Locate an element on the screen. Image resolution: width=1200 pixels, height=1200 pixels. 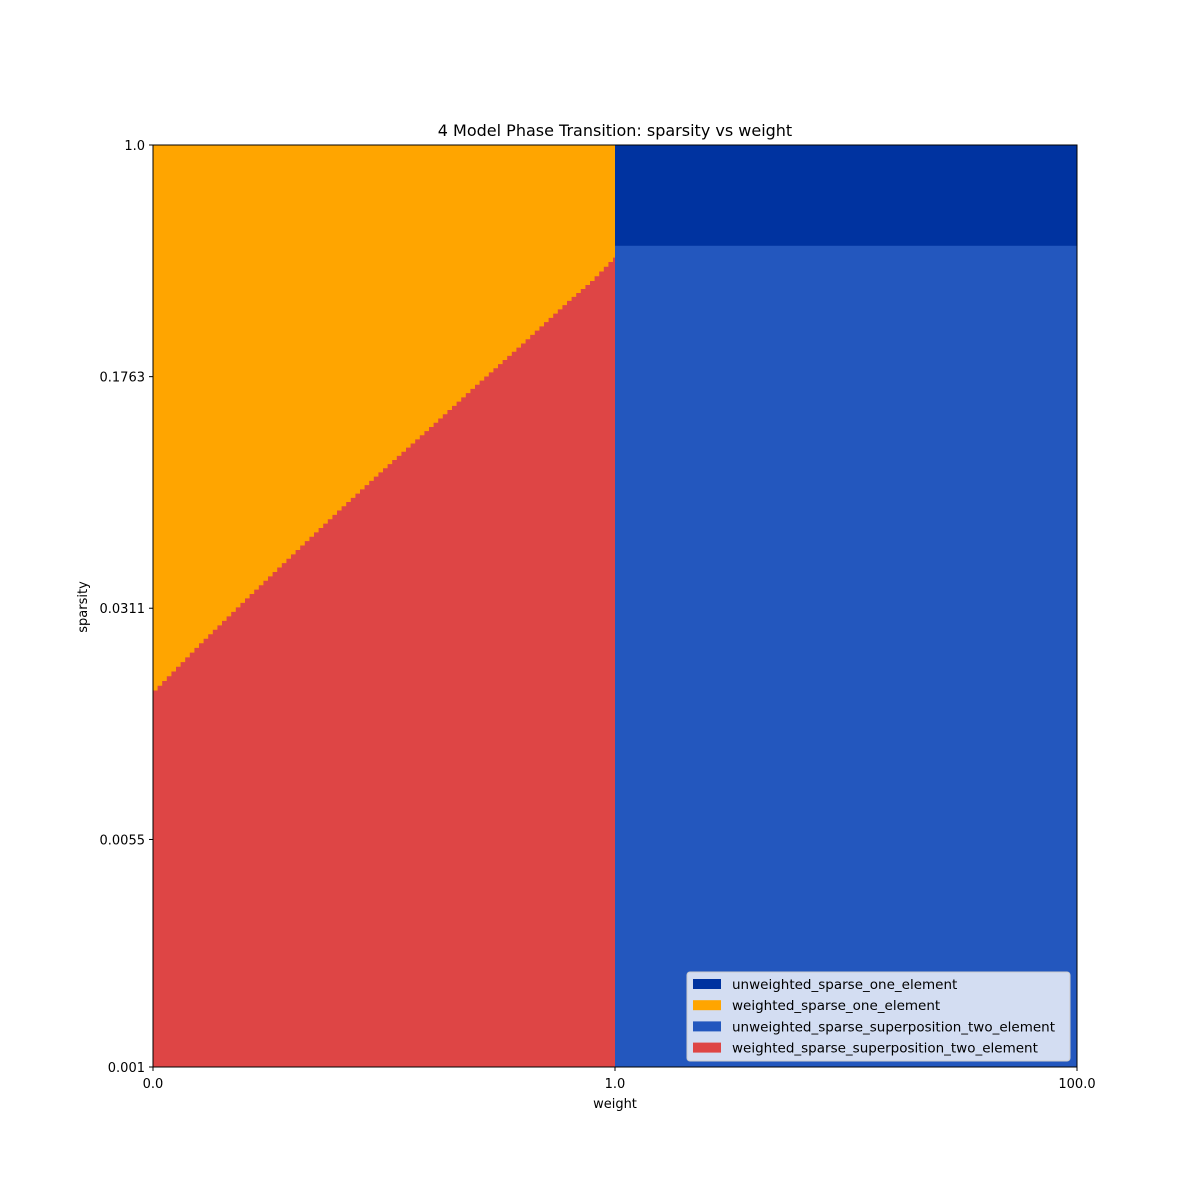
x-axis-ticks: 0.0 1.0 100.0 is located at coordinates (619, 1079).